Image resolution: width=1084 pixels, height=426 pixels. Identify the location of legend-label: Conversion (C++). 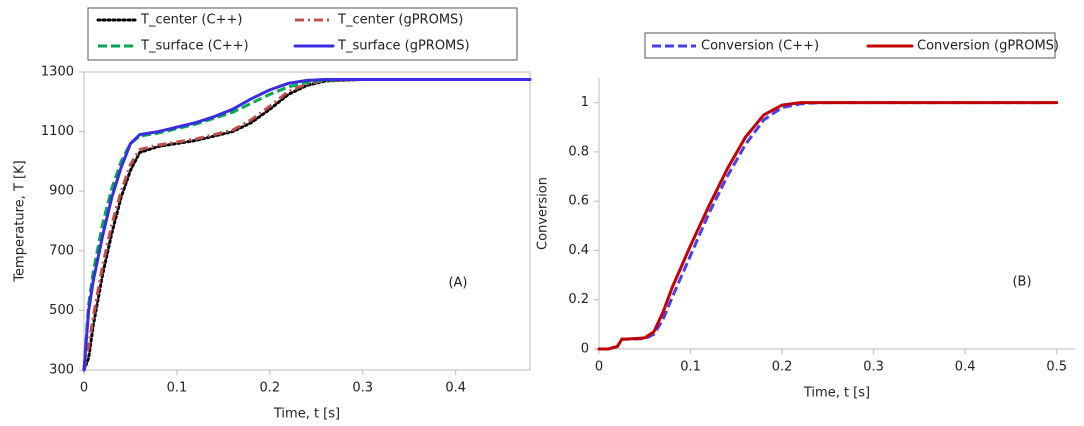
(760, 46).